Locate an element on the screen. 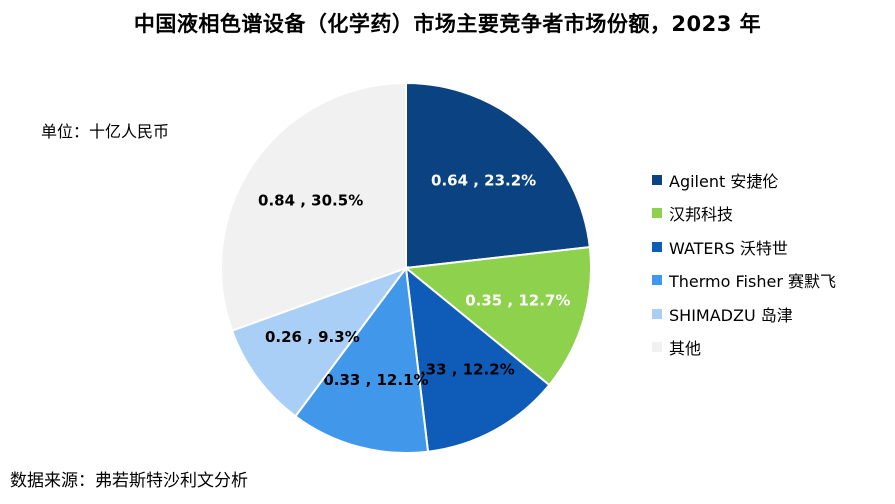 Image resolution: width=895 pixels, height=504 pixels. legend-label-4: SHIMADZU 岛津 is located at coordinates (731, 315).